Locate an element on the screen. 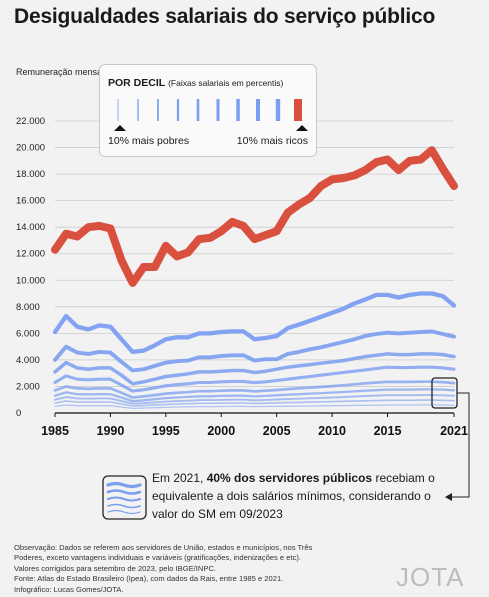 The width and height of the screenshot is (489, 597). callout-icon-frame is located at coordinates (124, 497).